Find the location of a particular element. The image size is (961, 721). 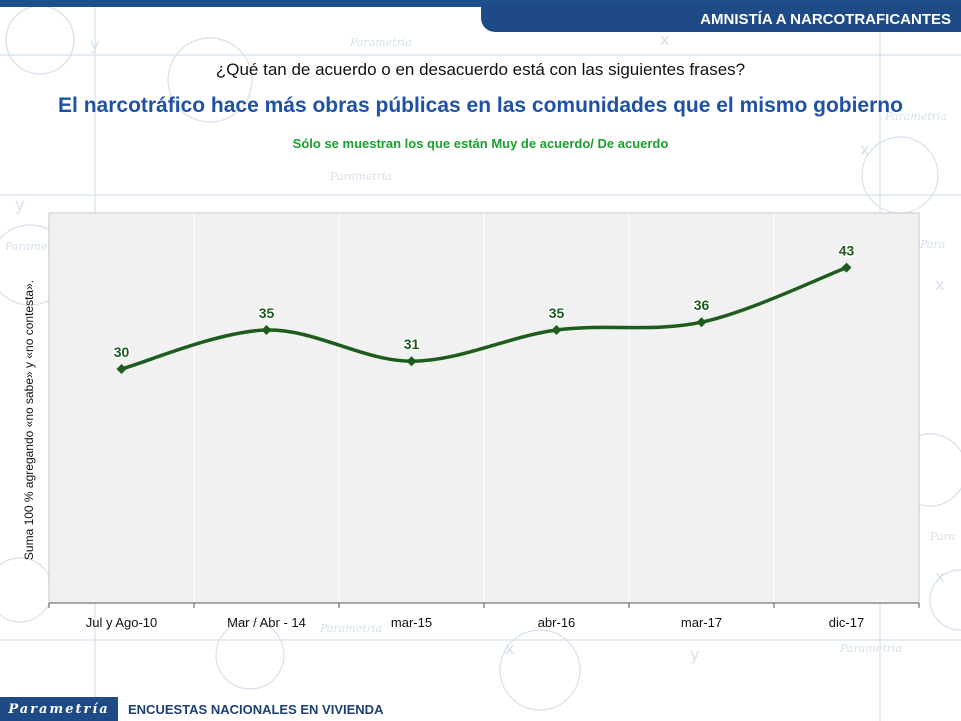

x-tick-label: abr-16 is located at coordinates (557, 622).